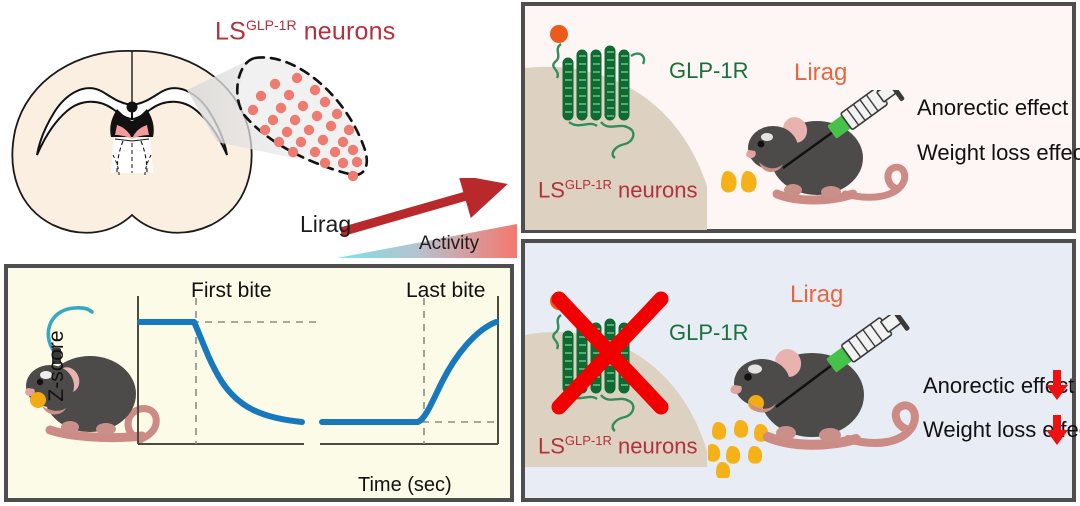 Image resolution: width=1080 pixels, height=506 pixels. I want to click on trace-segment-last-bite, so click(409, 372).